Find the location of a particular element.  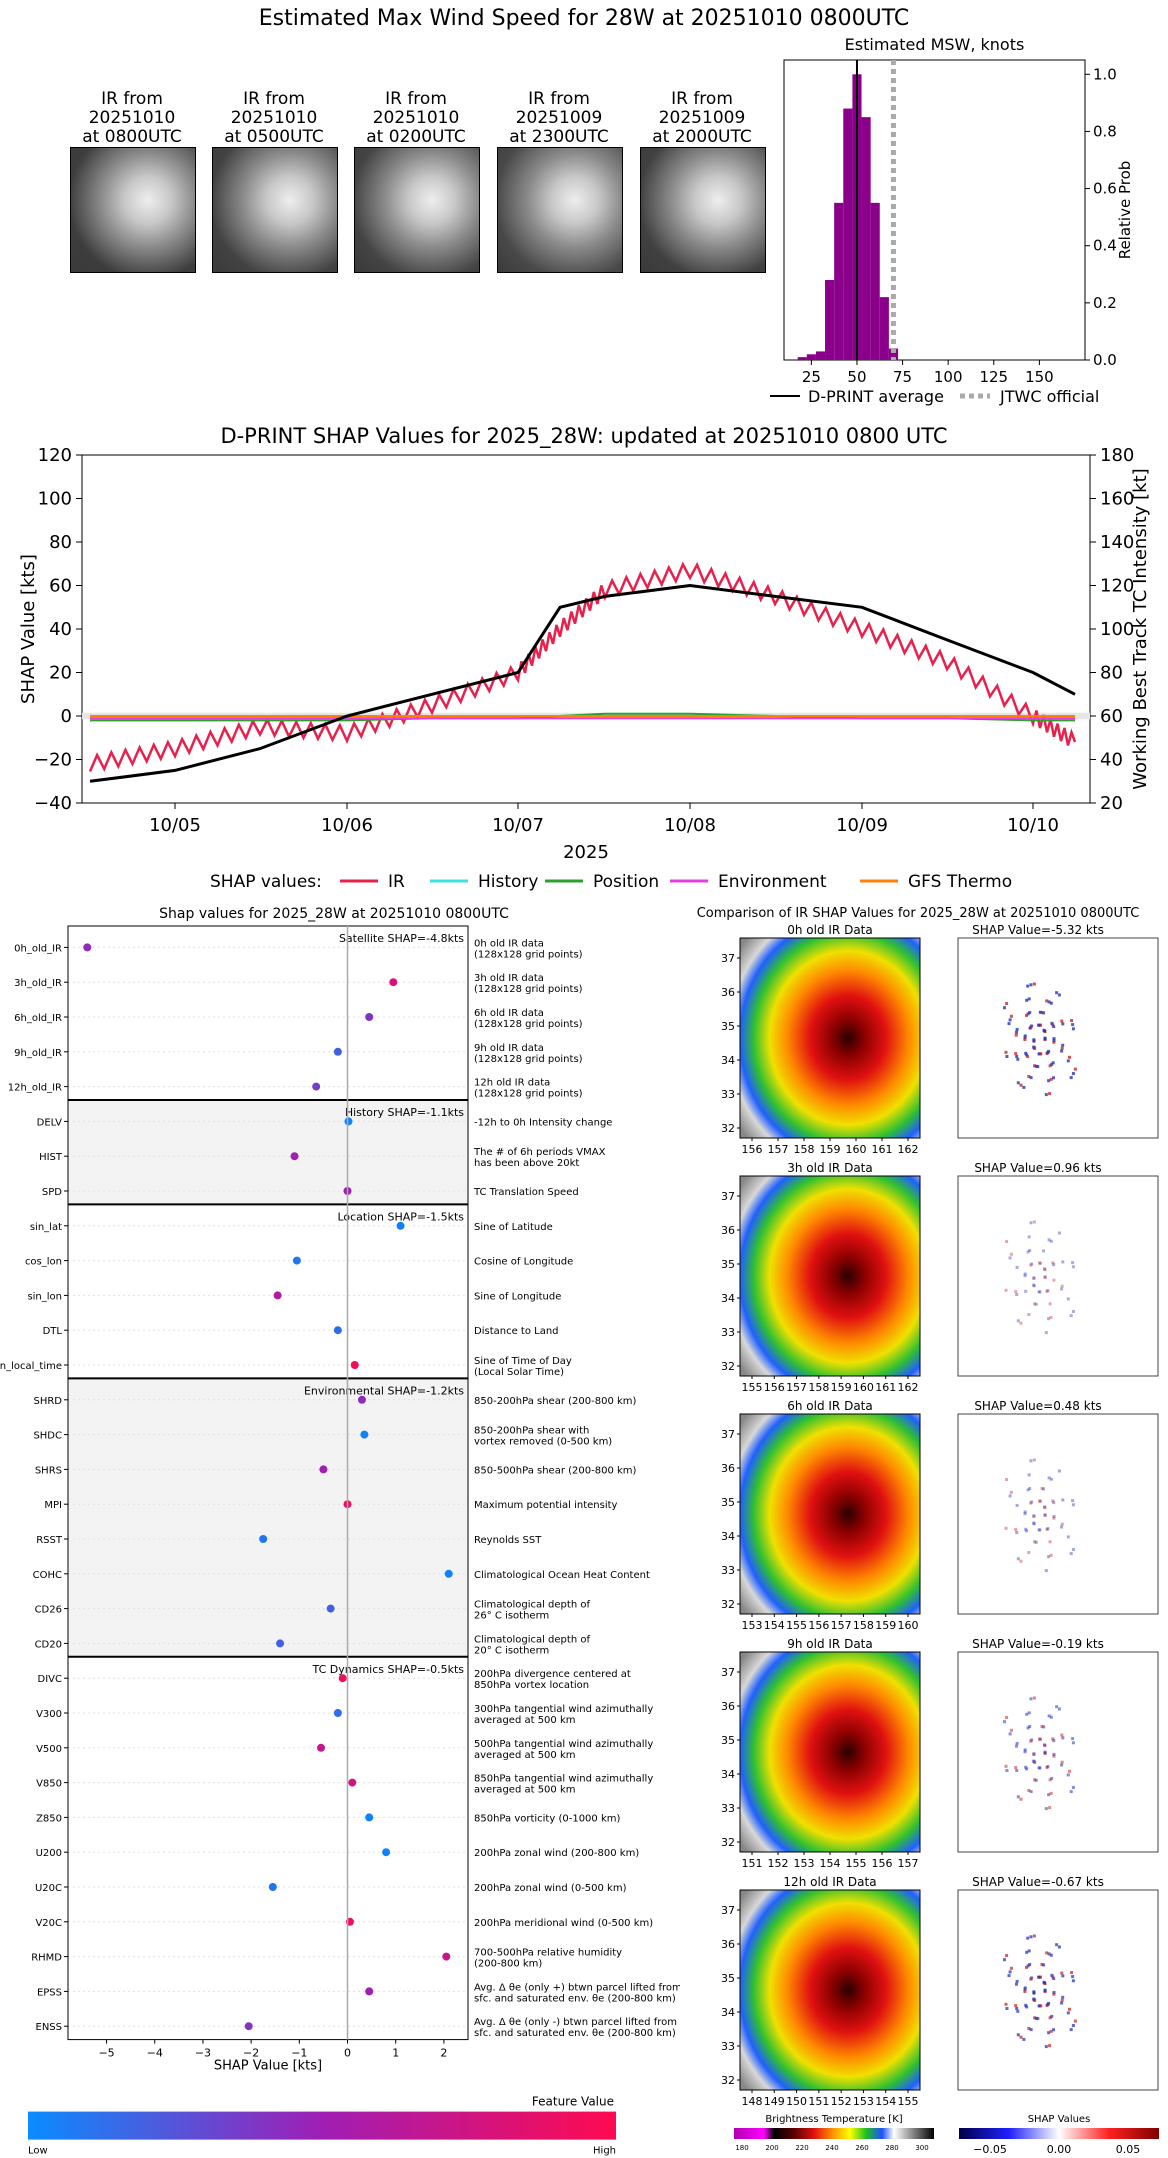

bt-colorbar-tick: 260 is located at coordinates (861, 2148).